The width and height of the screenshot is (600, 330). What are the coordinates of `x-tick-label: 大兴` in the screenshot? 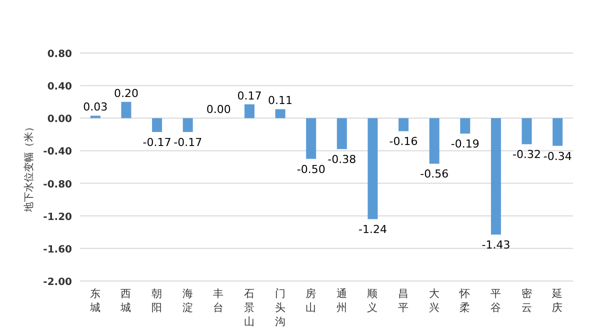 It's located at (434, 300).